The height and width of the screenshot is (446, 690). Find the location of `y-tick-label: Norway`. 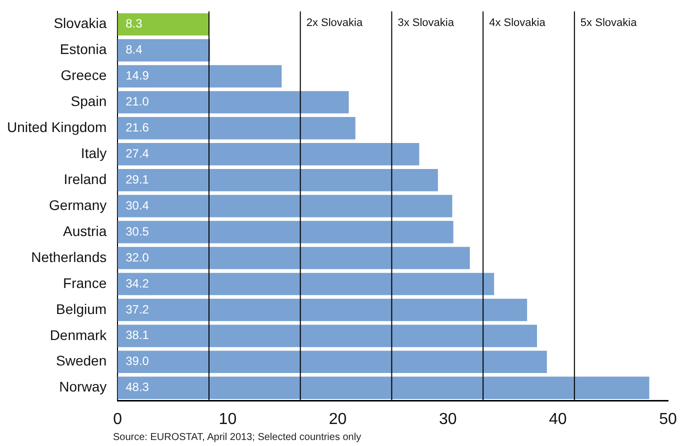

y-tick-label: Norway is located at coordinates (83, 386).